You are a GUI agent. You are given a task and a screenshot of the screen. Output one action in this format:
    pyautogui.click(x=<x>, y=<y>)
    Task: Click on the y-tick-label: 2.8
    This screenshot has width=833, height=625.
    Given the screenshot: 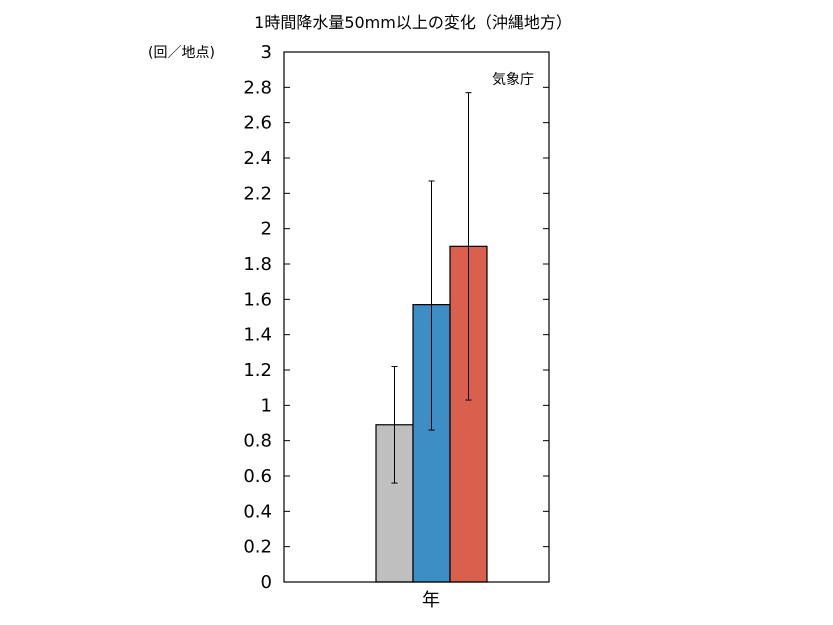 What is the action you would take?
    pyautogui.click(x=257, y=87)
    